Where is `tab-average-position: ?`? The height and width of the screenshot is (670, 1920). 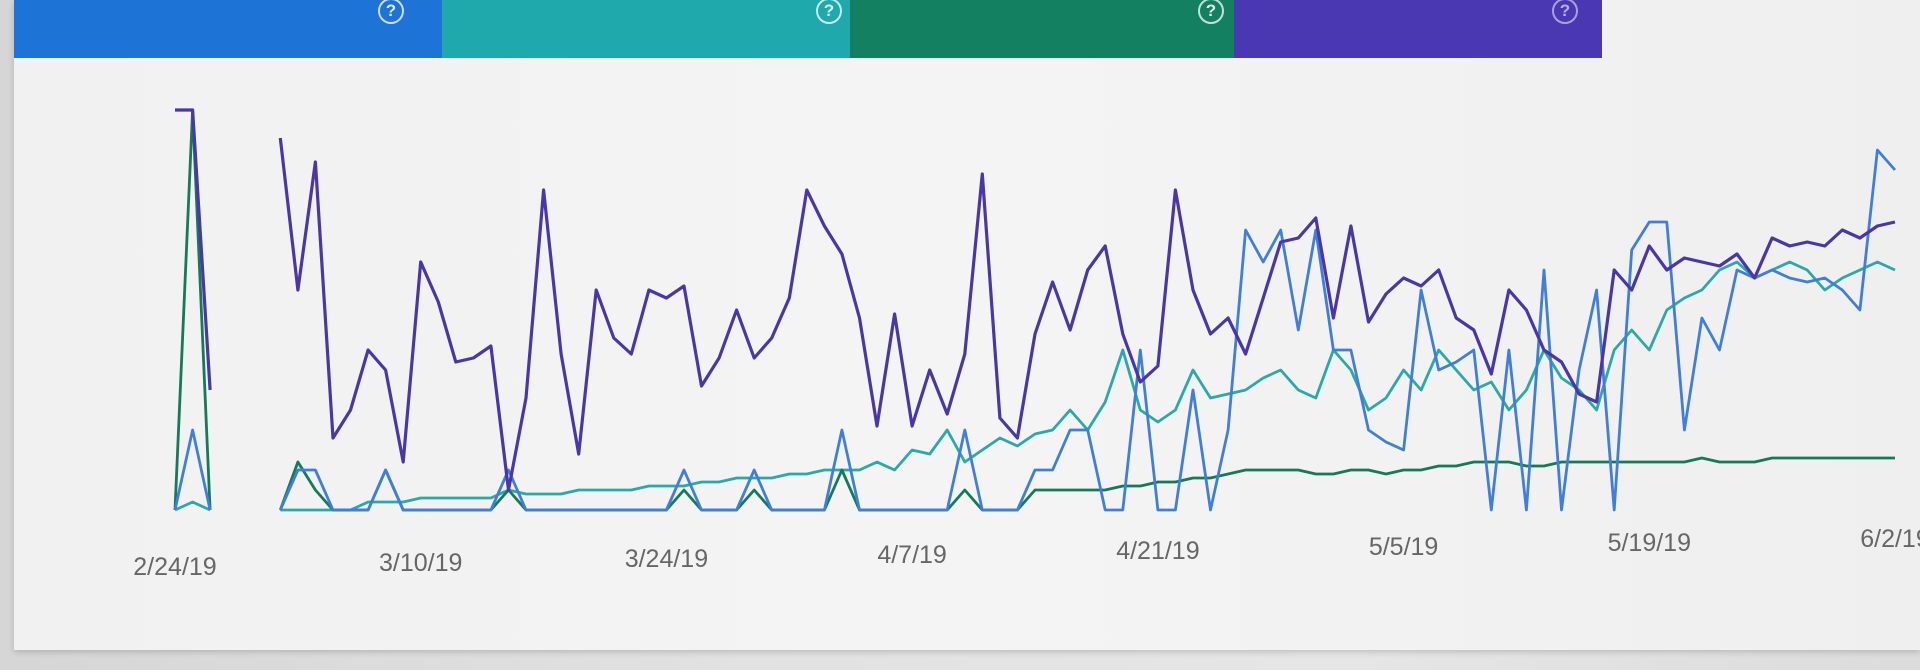
tab-average-position: ? is located at coordinates (1418, 29).